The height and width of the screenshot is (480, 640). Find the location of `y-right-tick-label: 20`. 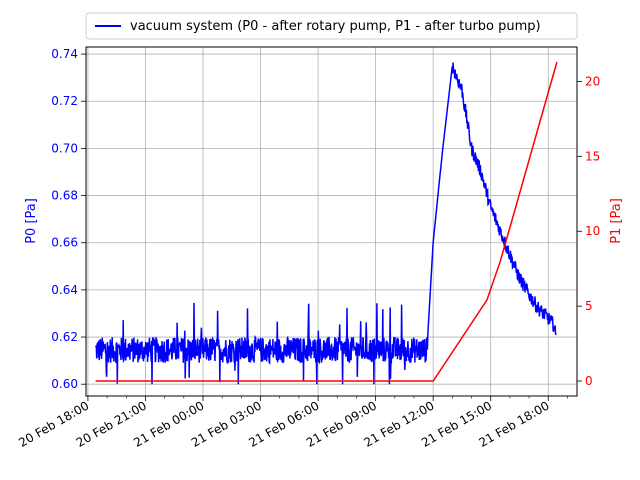

y-right-tick-label: 20 is located at coordinates (592, 81).